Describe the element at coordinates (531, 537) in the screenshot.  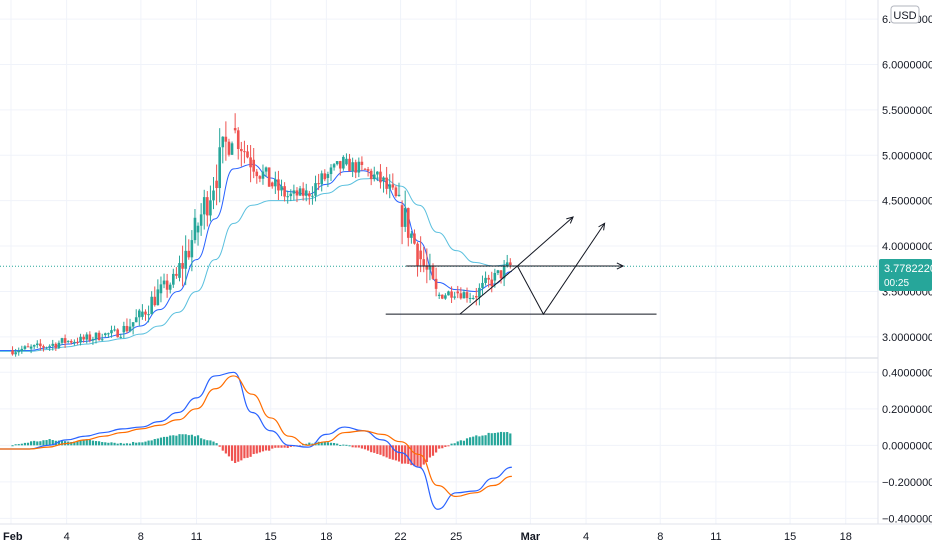
I see `time-tick-label: Mar` at that location.